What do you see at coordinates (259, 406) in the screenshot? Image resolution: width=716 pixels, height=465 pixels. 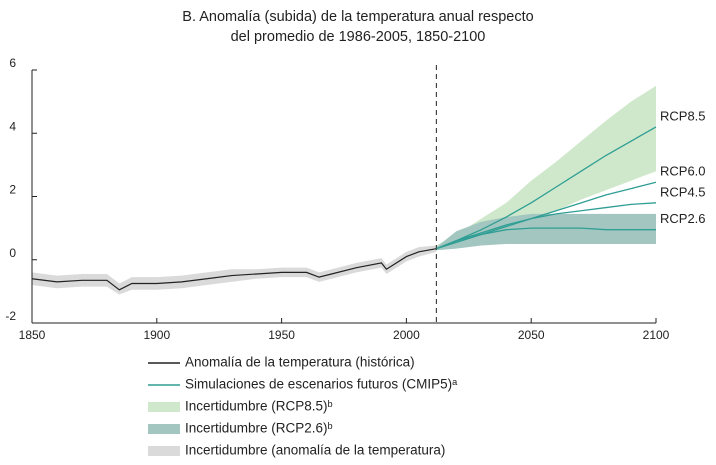 I see `legend-label: Incertidumbre (RCP8.5)ᵇ` at bounding box center [259, 406].